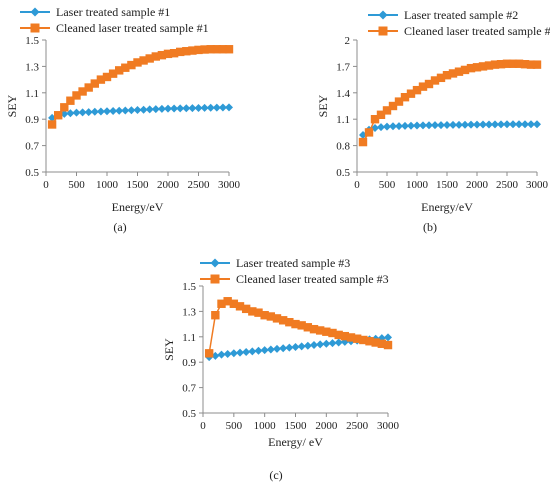 This screenshot has width=550, height=488. I want to click on y-tick-label: 0.7, so click(32, 147).